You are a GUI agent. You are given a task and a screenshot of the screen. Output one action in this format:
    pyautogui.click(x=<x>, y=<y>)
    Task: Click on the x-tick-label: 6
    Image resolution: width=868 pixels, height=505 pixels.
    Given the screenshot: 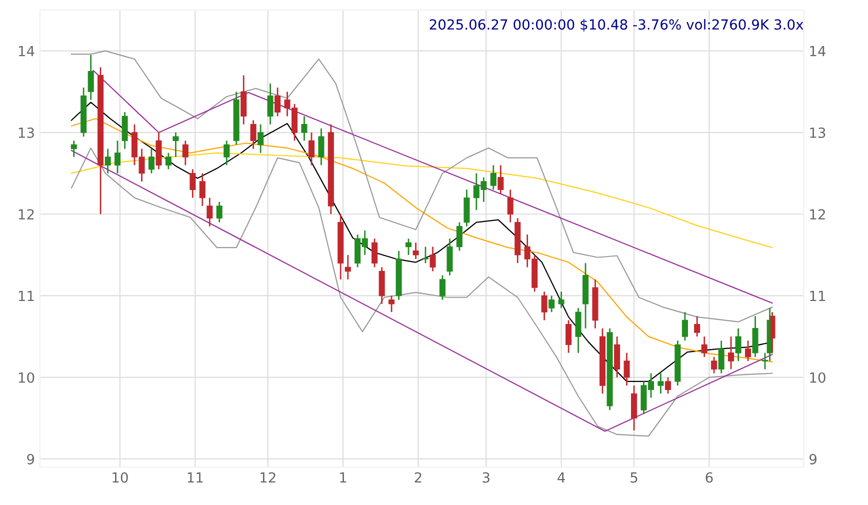 What is the action you would take?
    pyautogui.click(x=709, y=477)
    